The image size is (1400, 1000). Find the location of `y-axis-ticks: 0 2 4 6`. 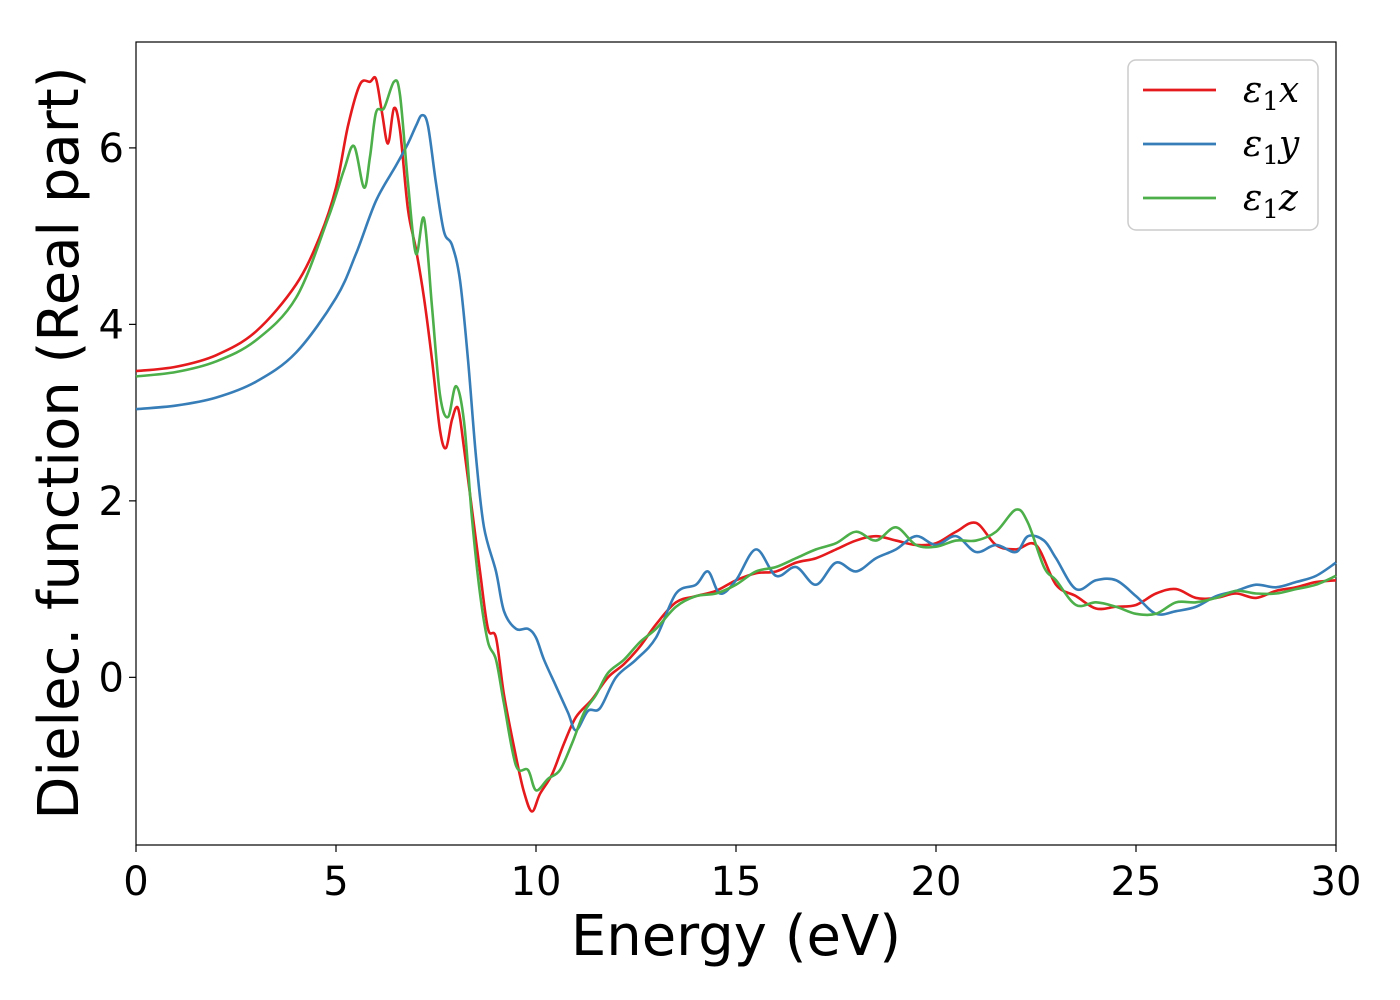

y-axis-ticks: 0 2 4 6 is located at coordinates (117, 413).